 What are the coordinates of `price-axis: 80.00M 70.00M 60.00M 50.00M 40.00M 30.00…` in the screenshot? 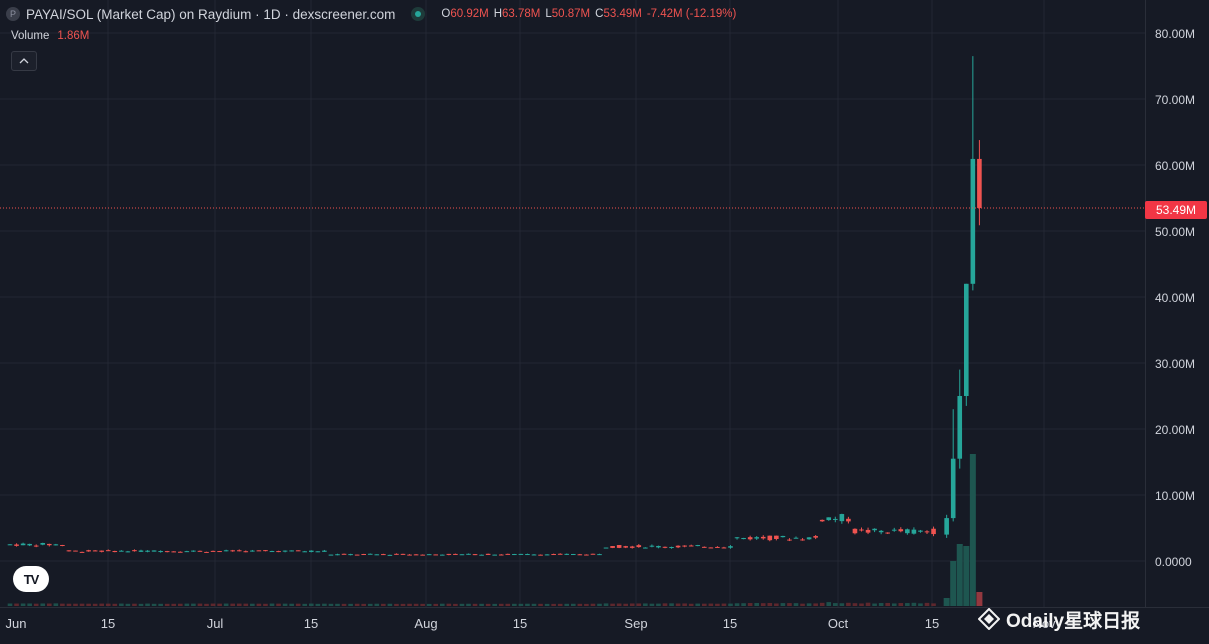 It's located at (1177, 303).